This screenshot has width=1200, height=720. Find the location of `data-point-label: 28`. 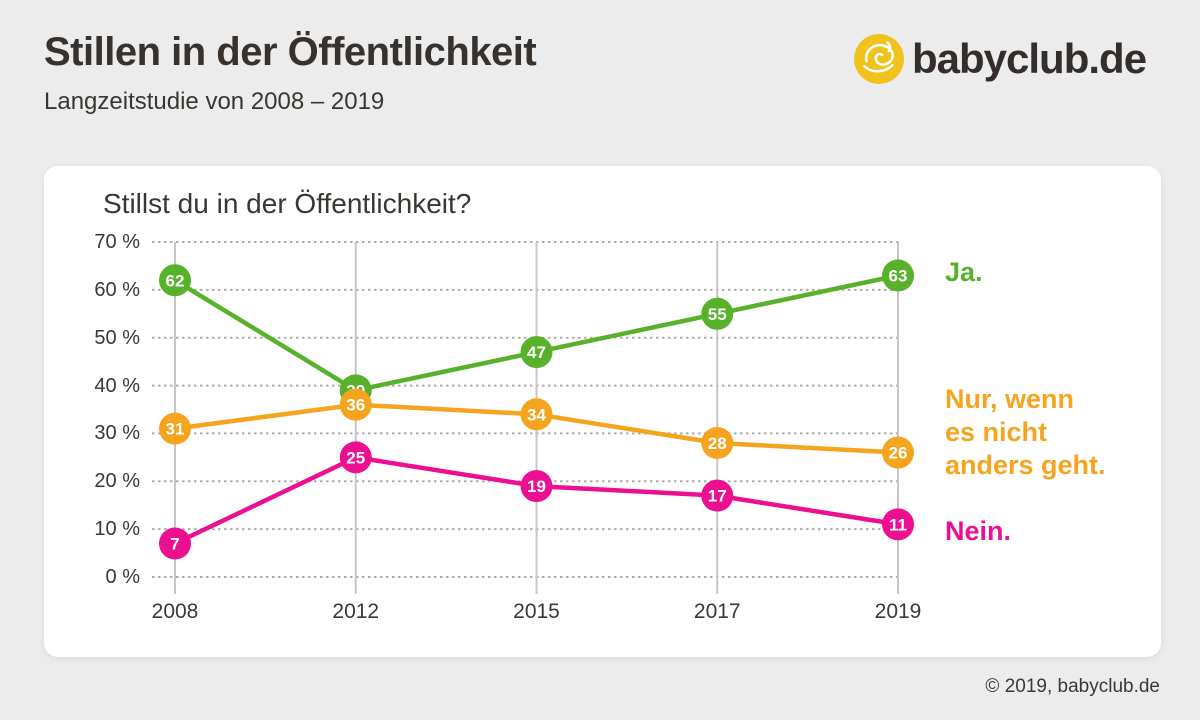

data-point-label: 28 is located at coordinates (717, 443).